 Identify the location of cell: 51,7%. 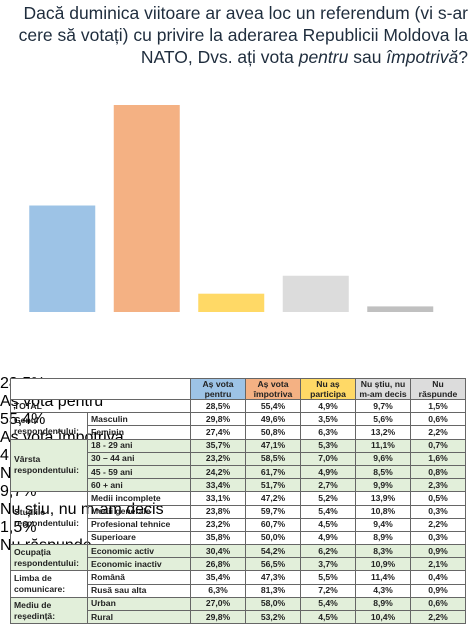
(273, 485).